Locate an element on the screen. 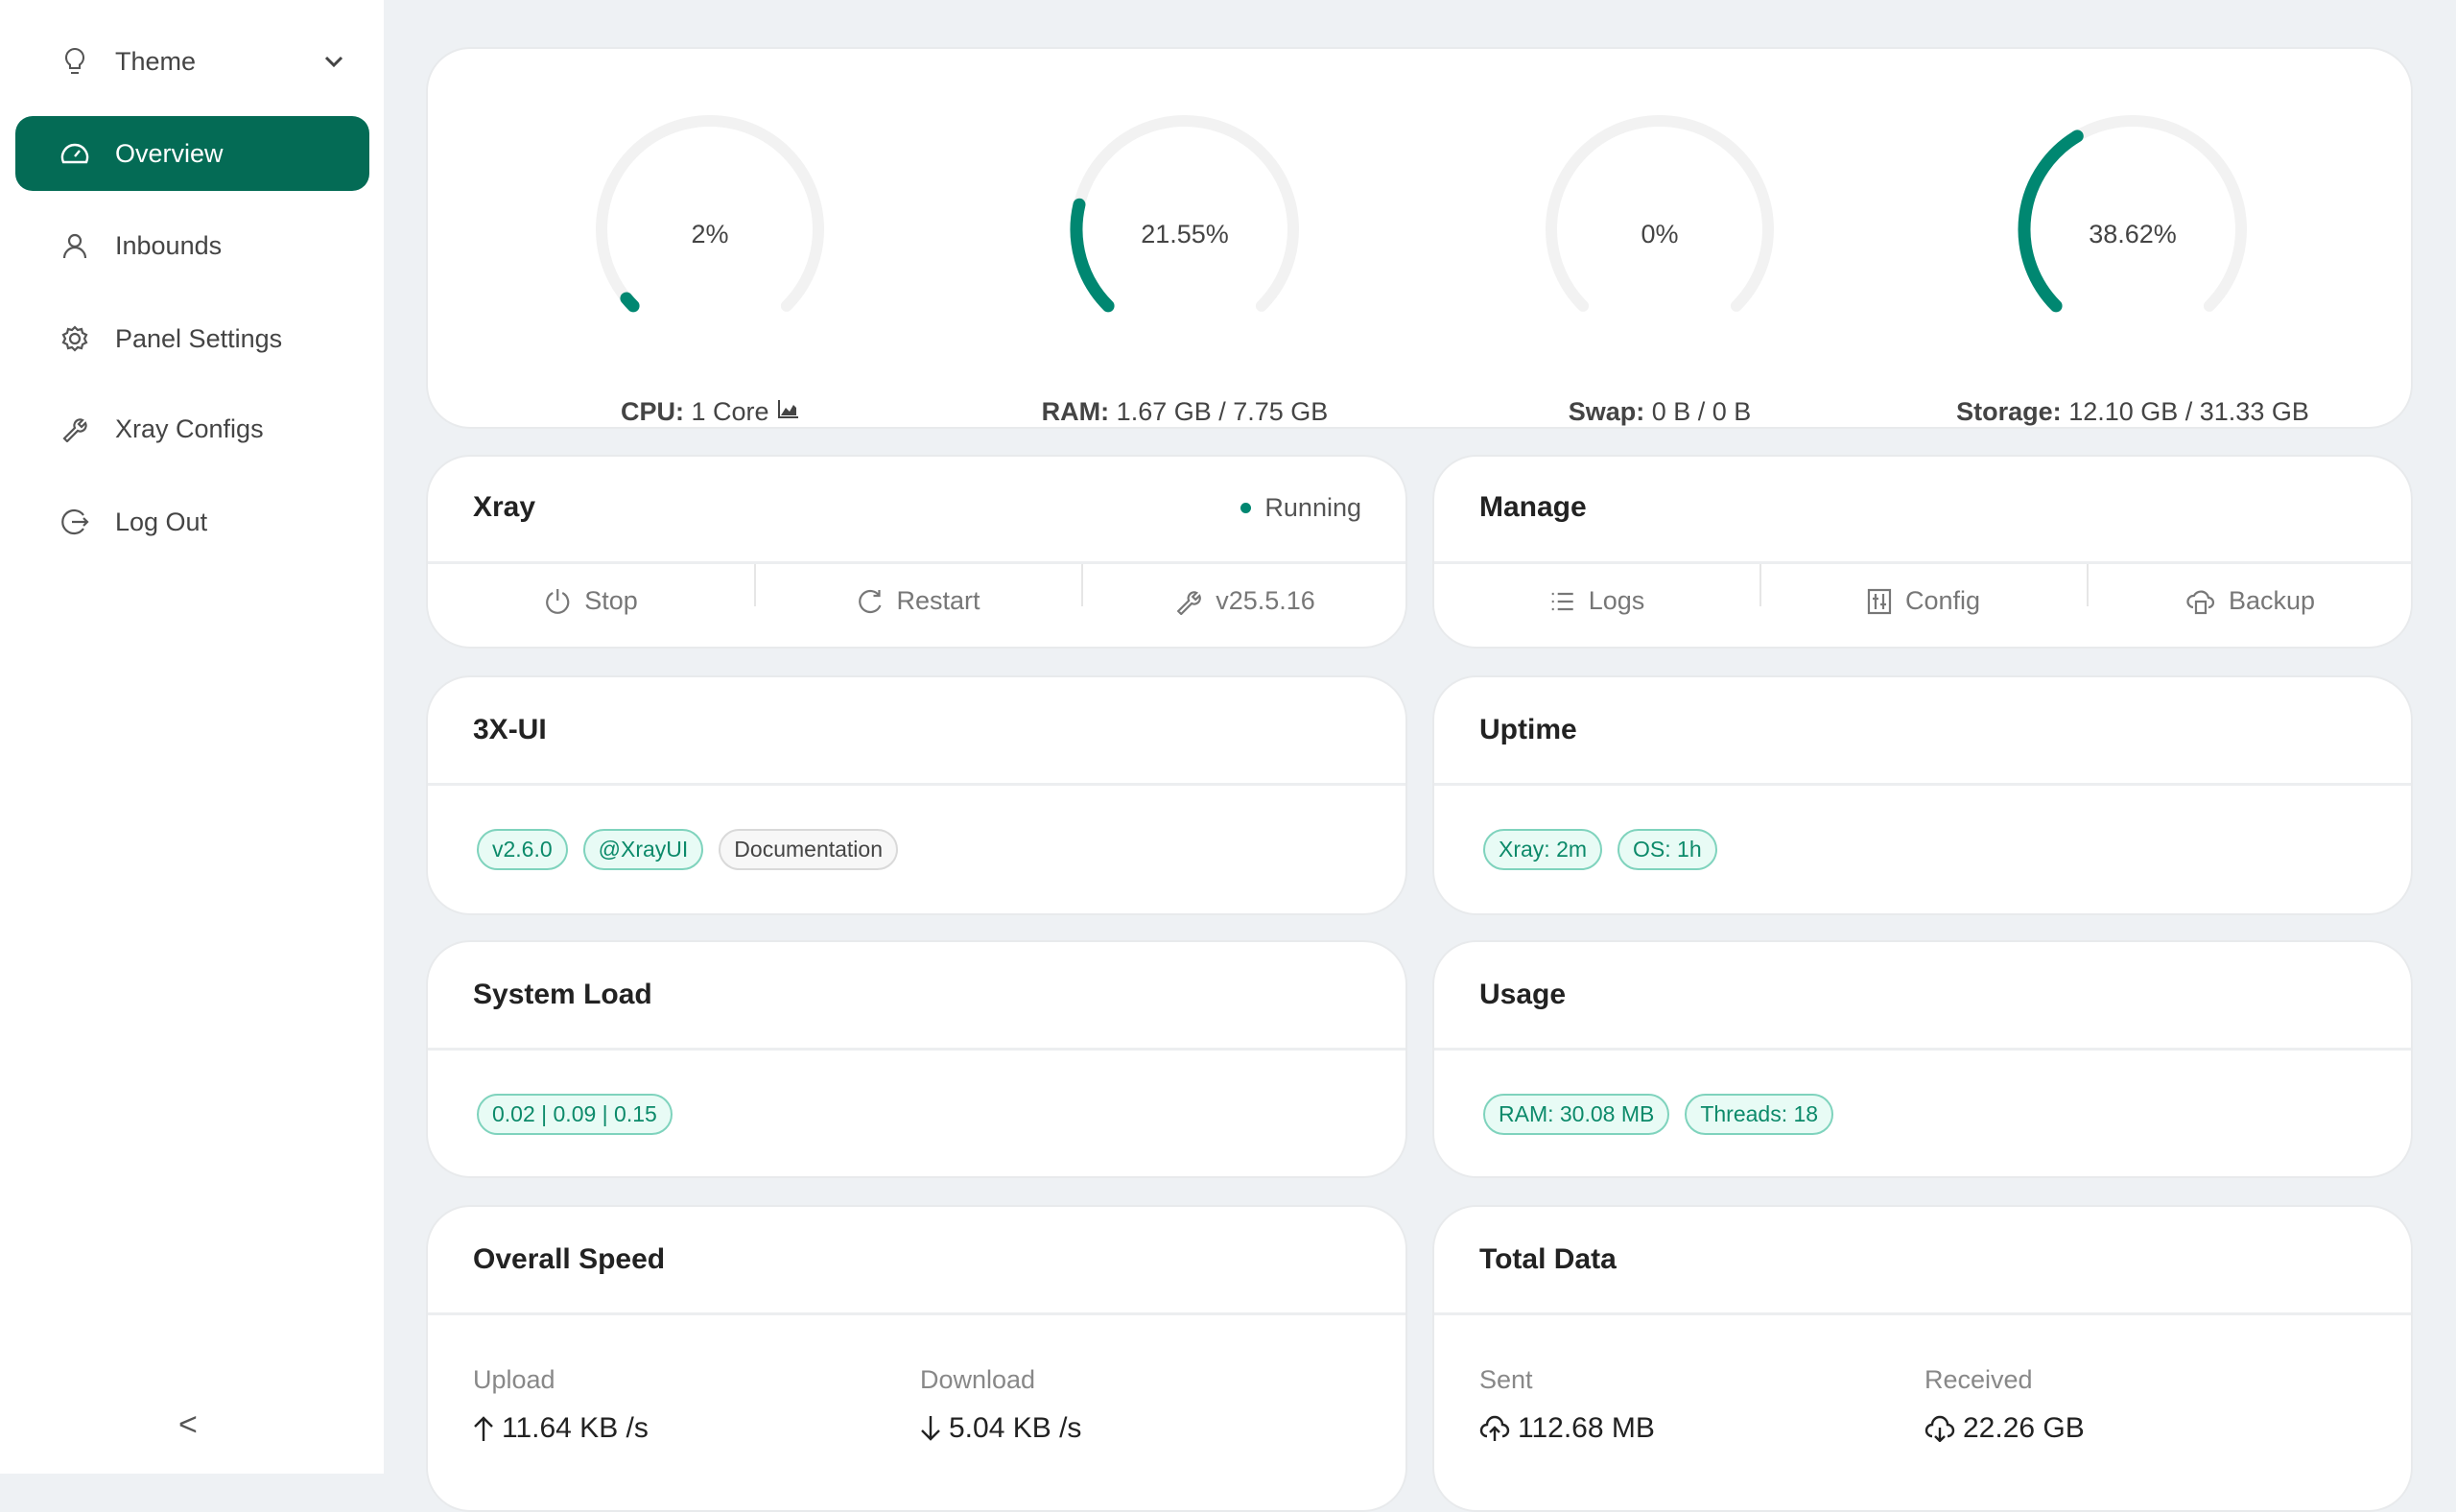 The image size is (2456, 1512). sidebar-item-label: Panel Settings is located at coordinates (199, 338).